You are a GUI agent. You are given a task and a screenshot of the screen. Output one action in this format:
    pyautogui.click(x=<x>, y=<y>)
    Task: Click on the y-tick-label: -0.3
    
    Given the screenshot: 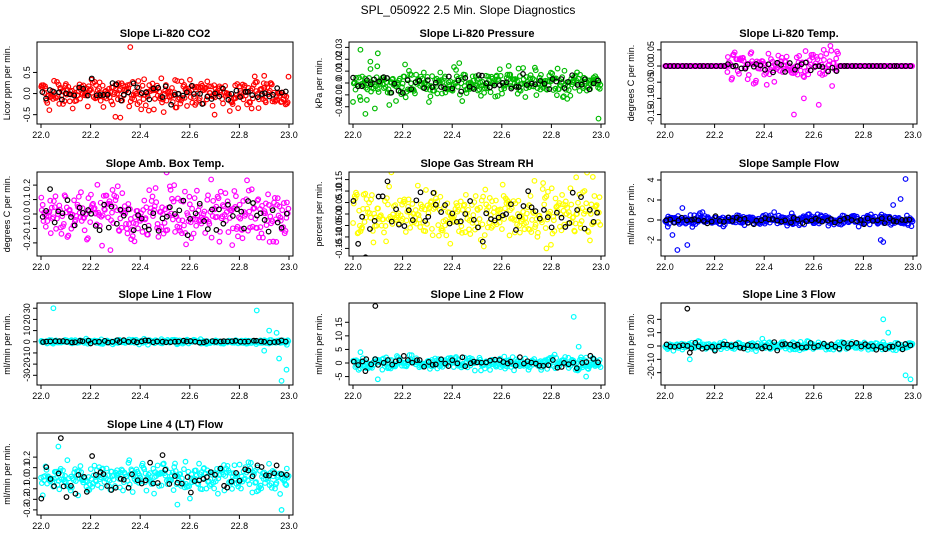 What is the action you would take?
    pyautogui.click(x=27, y=510)
    